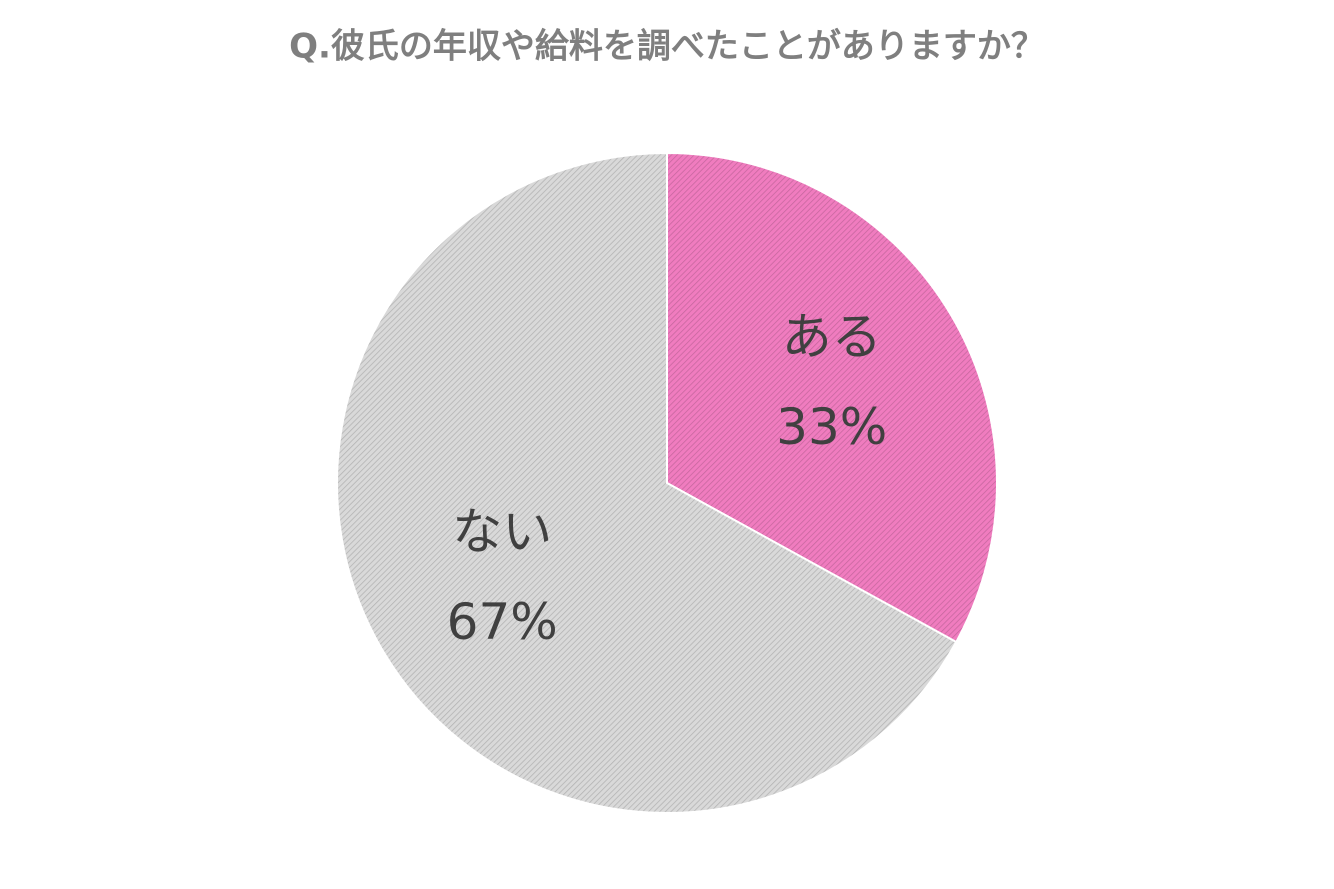 This screenshot has height=889, width=1334. What do you see at coordinates (832, 337) in the screenshot?
I see `slice-label: ある` at bounding box center [832, 337].